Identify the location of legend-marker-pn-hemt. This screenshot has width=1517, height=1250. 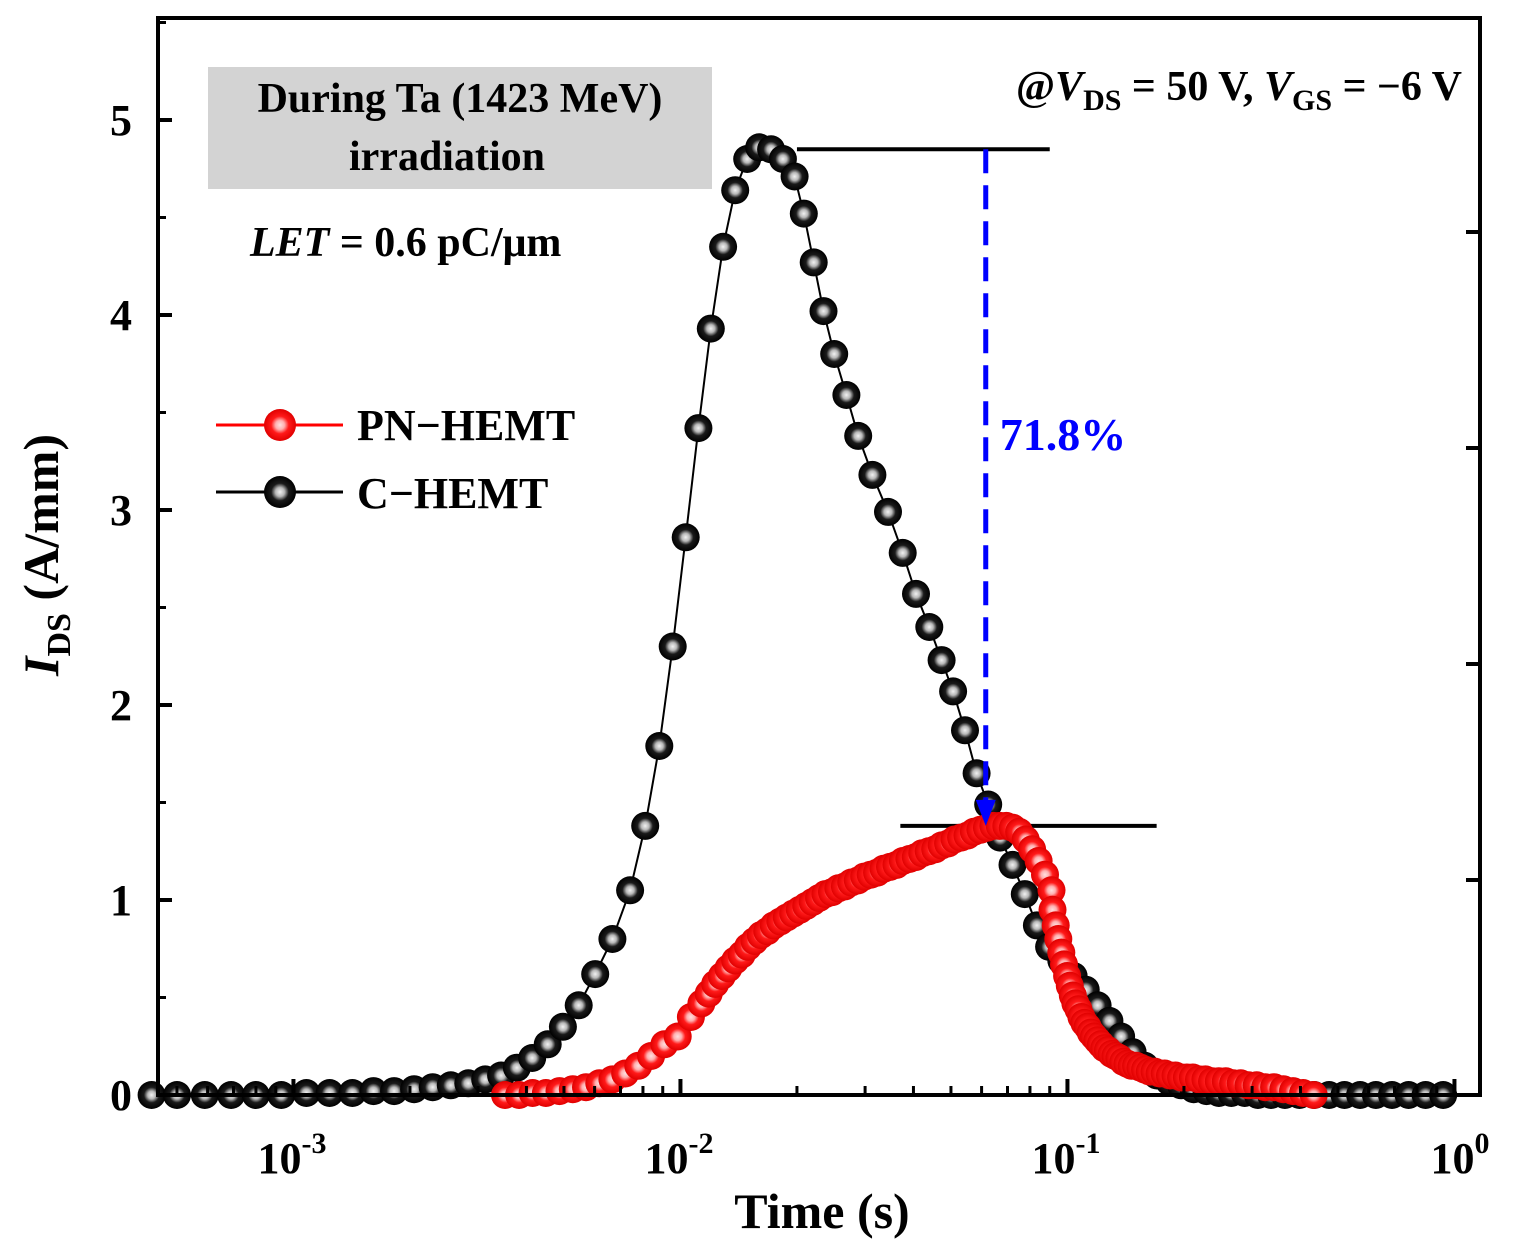
(280, 425).